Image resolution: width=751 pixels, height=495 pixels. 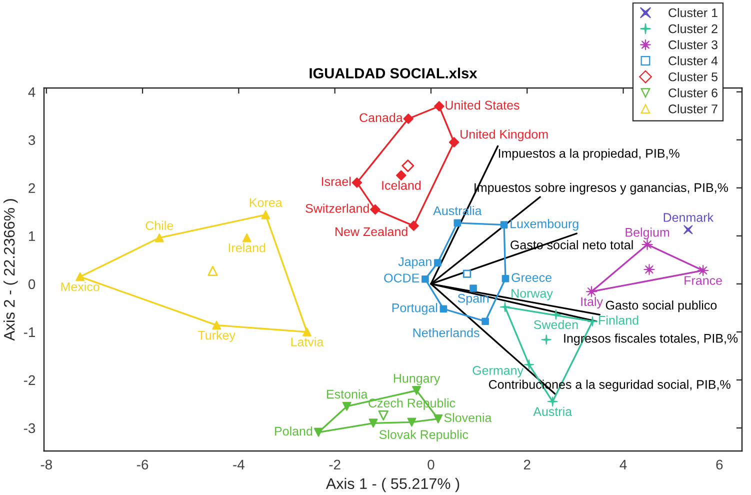 I want to click on legend-label: Cluster 1, so click(x=693, y=13).